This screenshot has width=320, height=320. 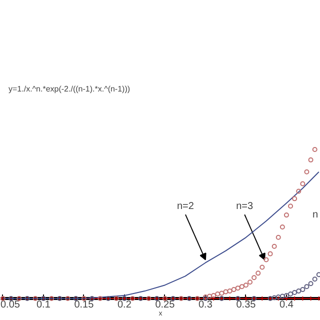 I want to click on text: y=1./x.^n.*exp(-2./((n-1).*x.^(n-1))), so click(x=69, y=89).